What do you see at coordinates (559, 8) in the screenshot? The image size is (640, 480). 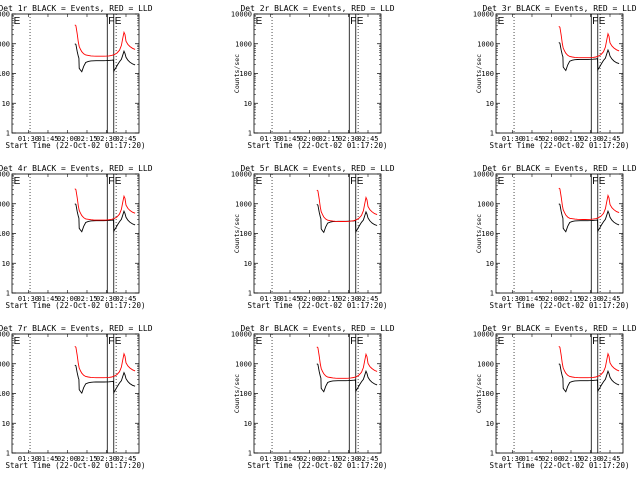 I see `panel-title: Det 3r BLACK = Events, RED = LLD` at bounding box center [559, 8].